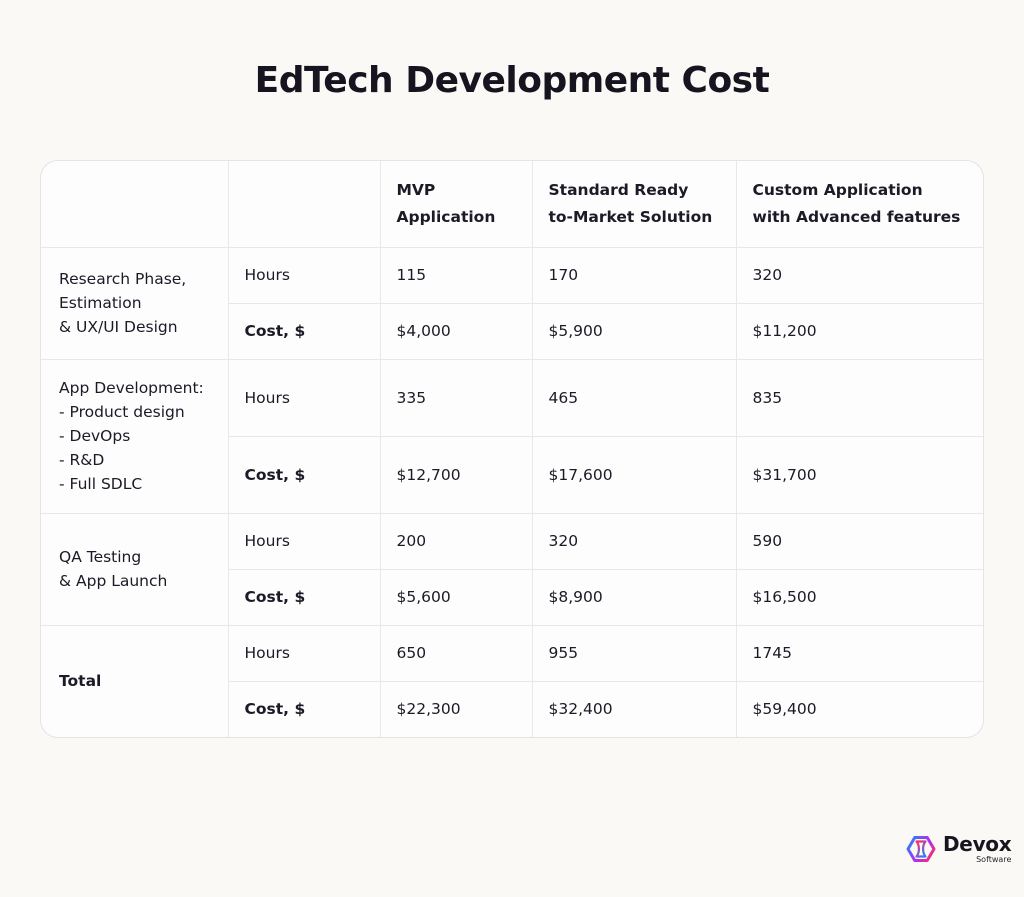 The height and width of the screenshot is (897, 1024). What do you see at coordinates (456, 653) in the screenshot?
I see `value-cell: 650` at bounding box center [456, 653].